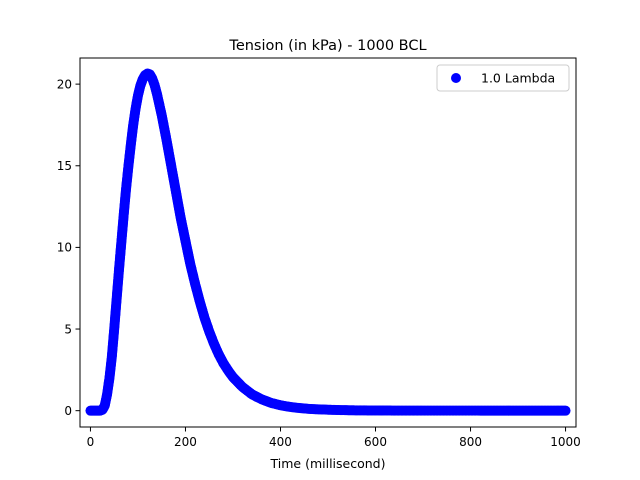 The image size is (640, 480). I want to click on x-tick-label: 0, so click(91, 442).